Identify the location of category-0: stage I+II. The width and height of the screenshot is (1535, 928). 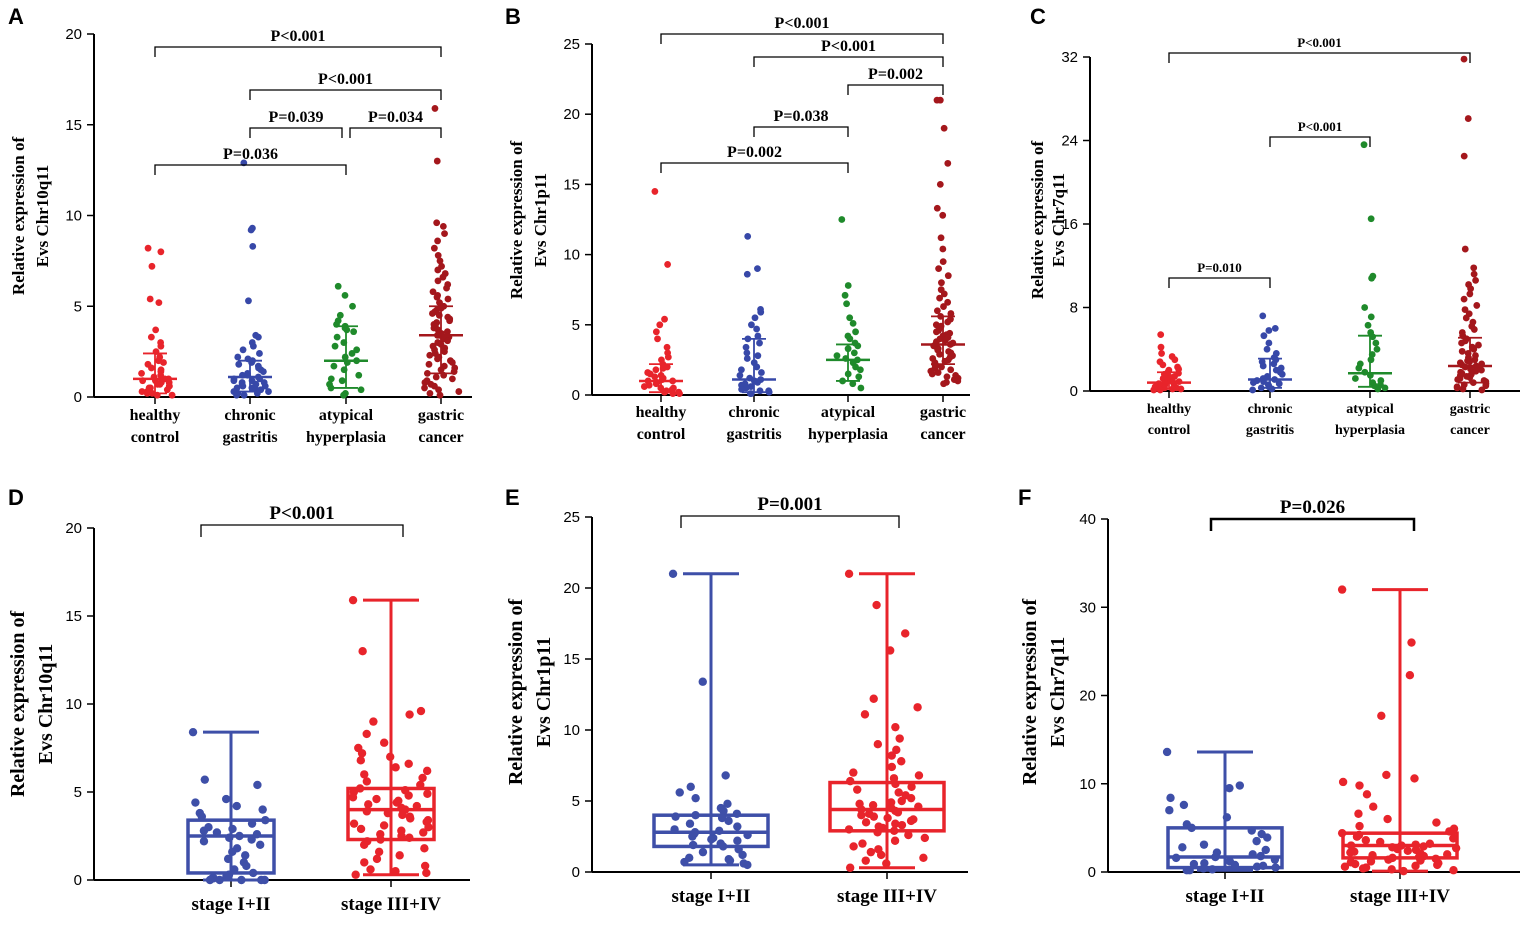
(231, 821).